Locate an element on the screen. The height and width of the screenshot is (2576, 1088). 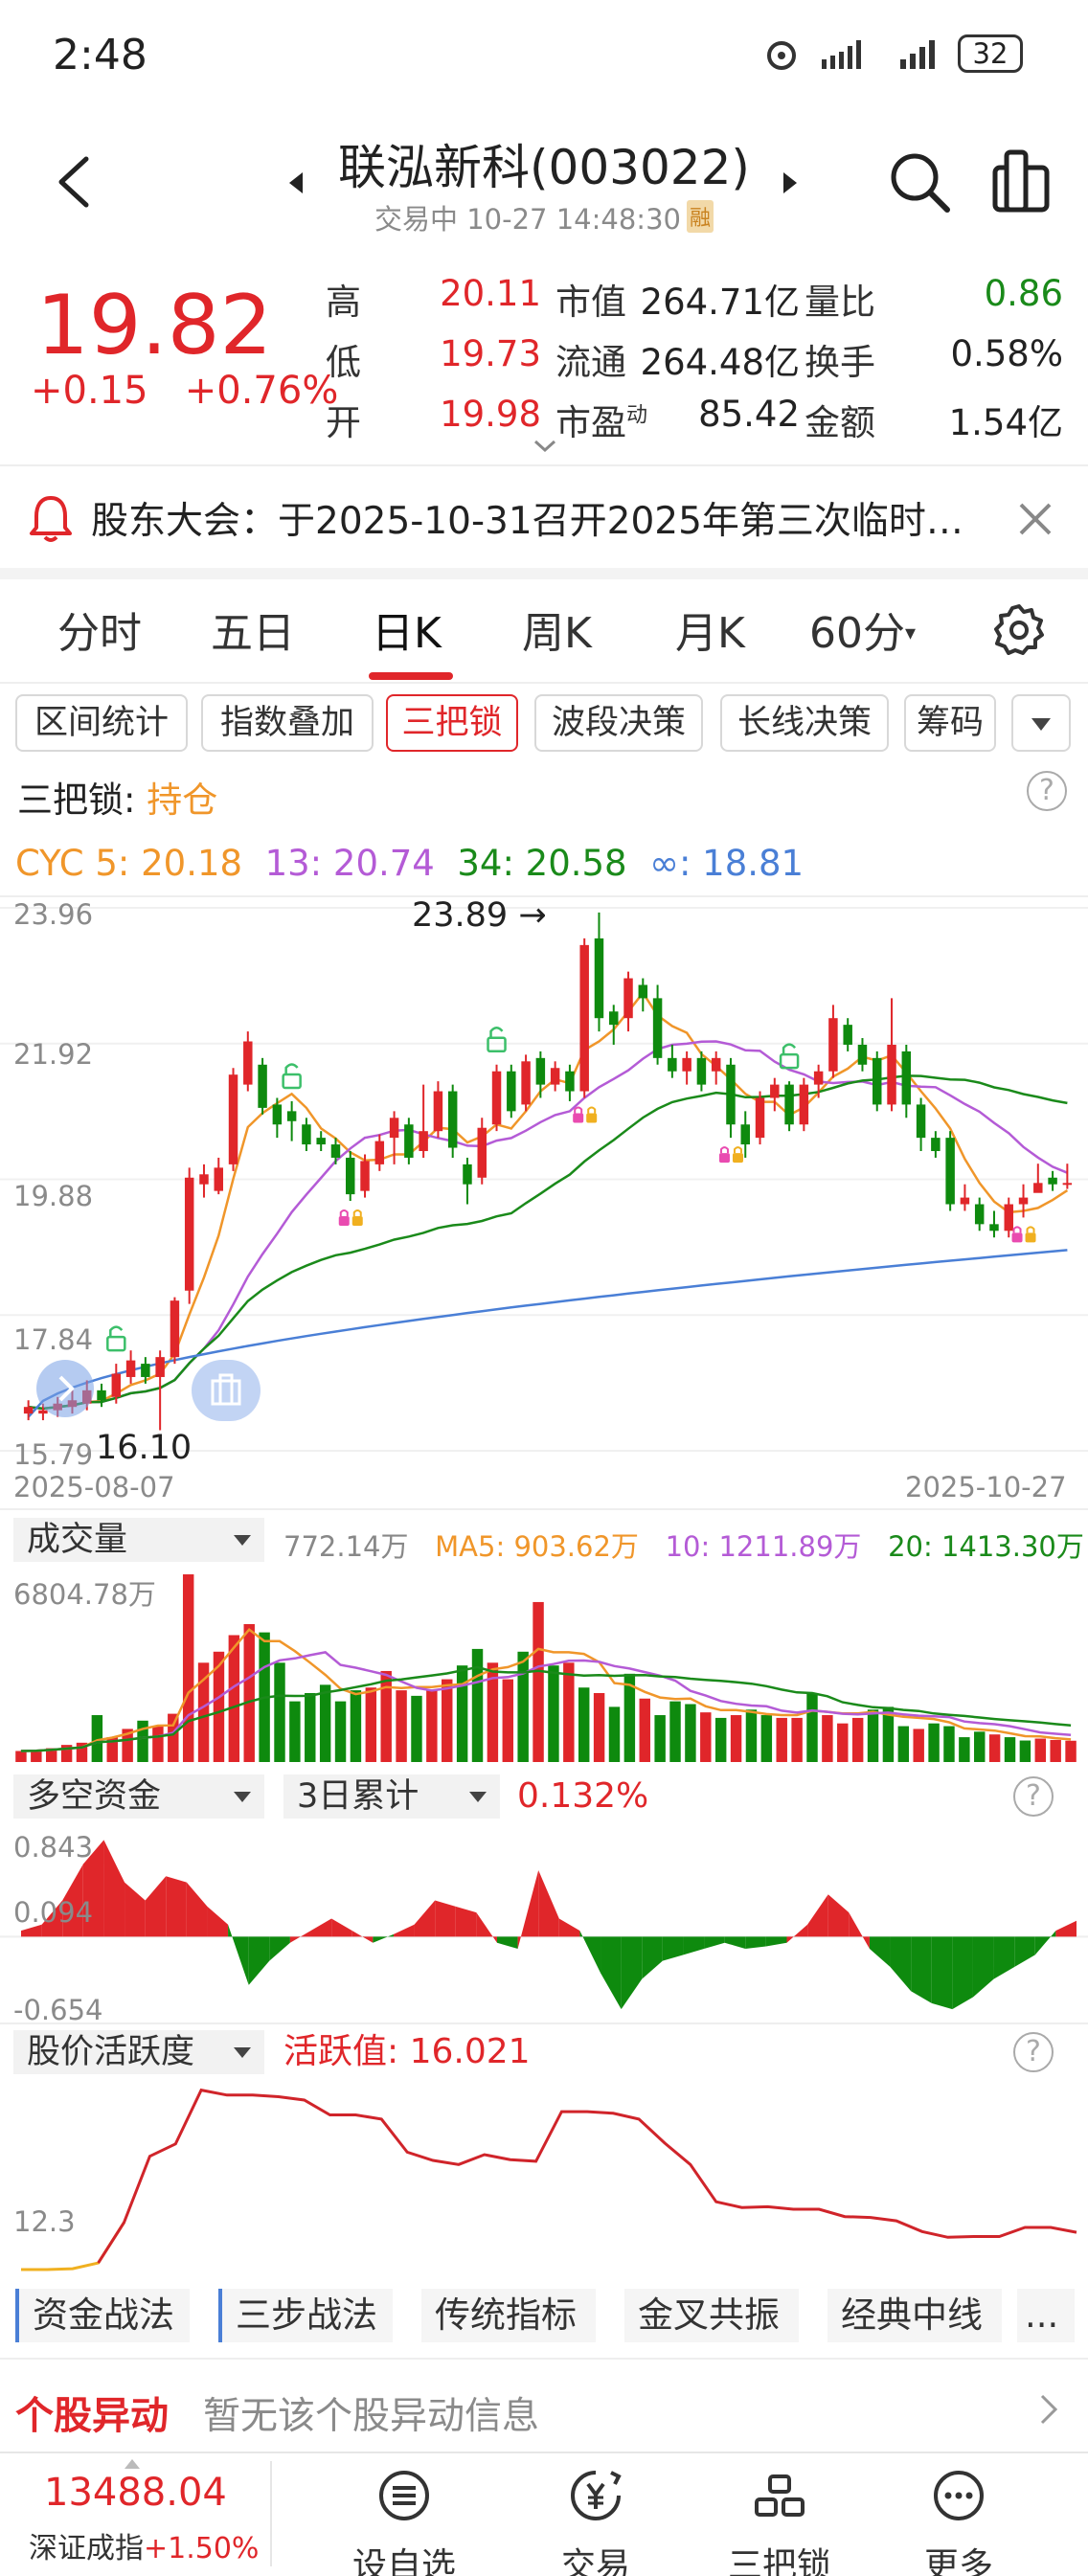
landscape-toggle-icon is located at coordinates (1021, 181).